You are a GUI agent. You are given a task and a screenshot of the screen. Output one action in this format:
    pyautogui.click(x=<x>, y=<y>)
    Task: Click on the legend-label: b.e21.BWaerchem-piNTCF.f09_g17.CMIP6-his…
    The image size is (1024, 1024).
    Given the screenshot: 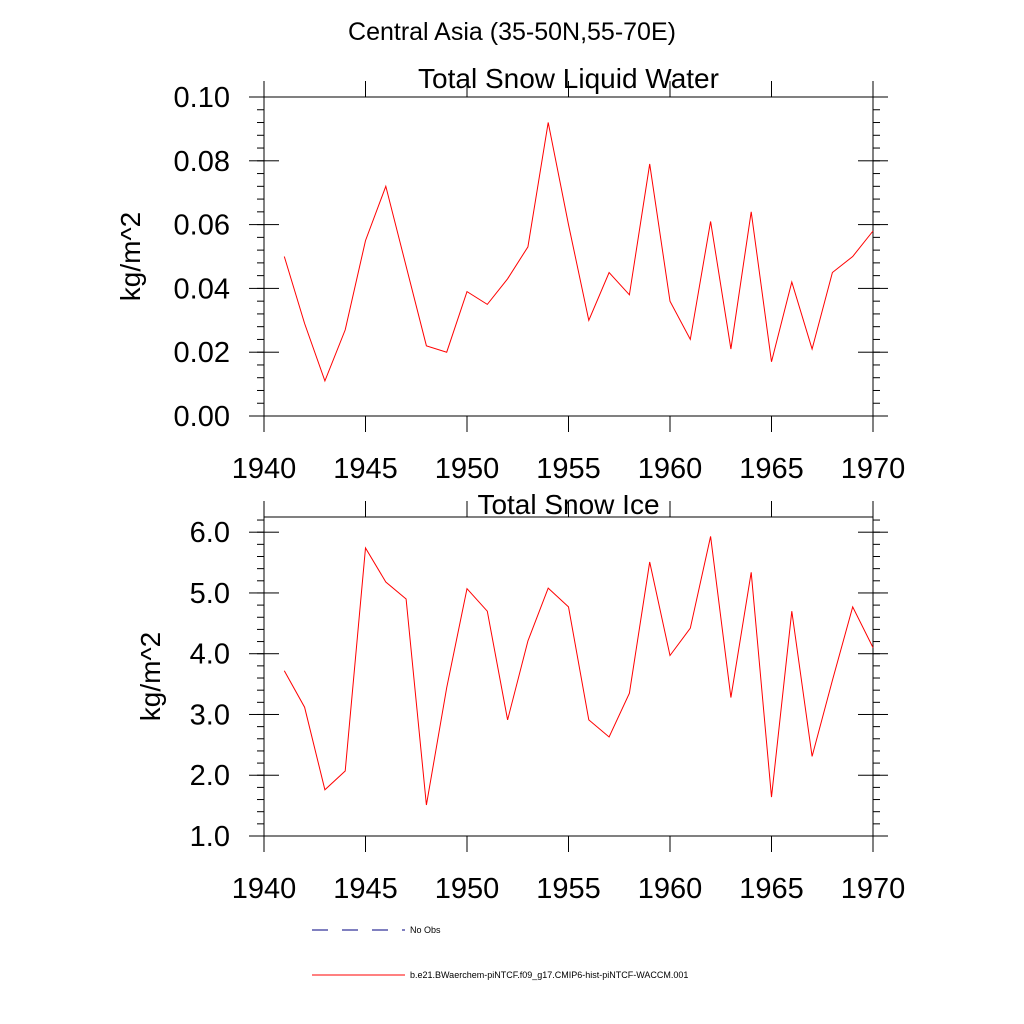 What is the action you would take?
    pyautogui.click(x=549, y=975)
    